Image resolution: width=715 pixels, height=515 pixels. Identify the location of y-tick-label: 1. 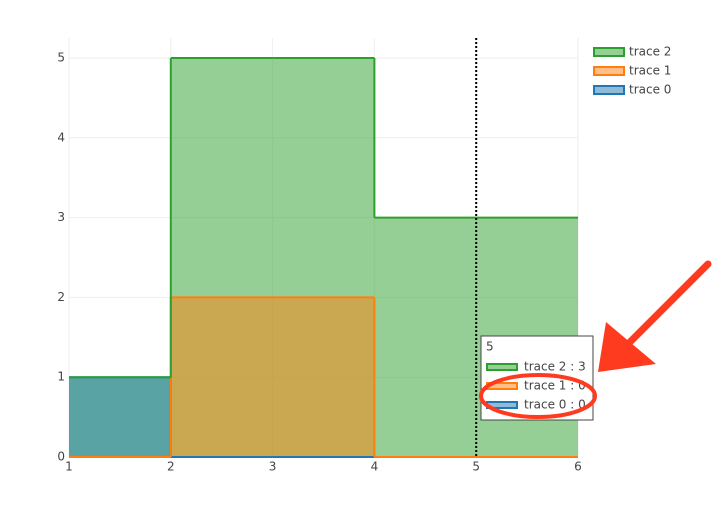
(61, 377).